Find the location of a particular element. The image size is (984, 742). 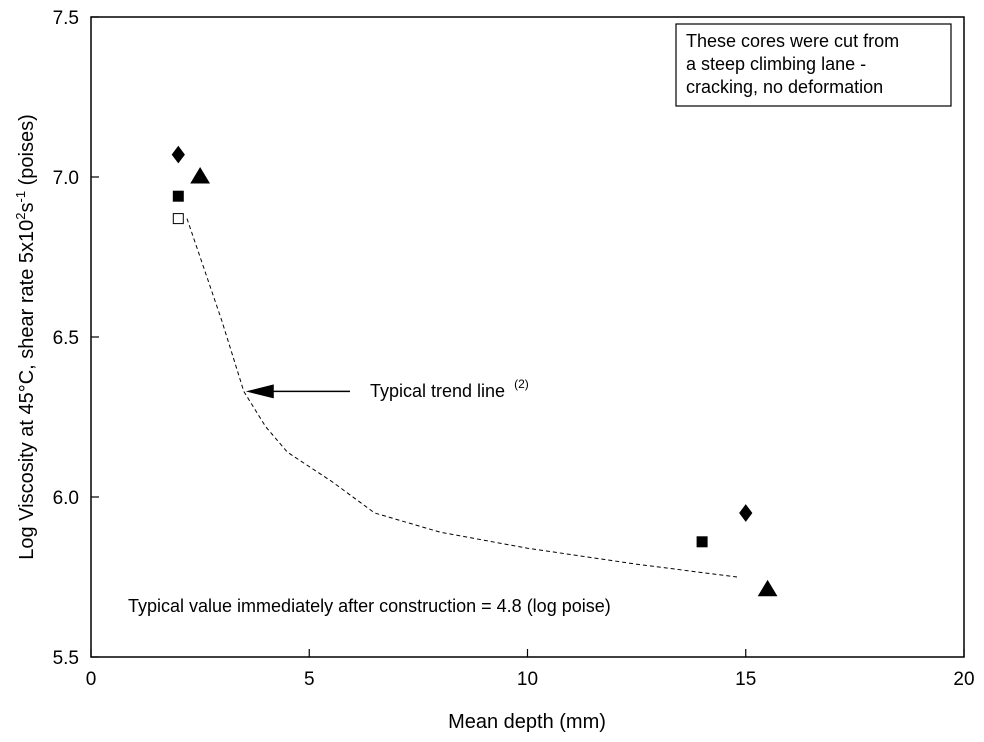

x-tick-label: 5 is located at coordinates (309, 679).